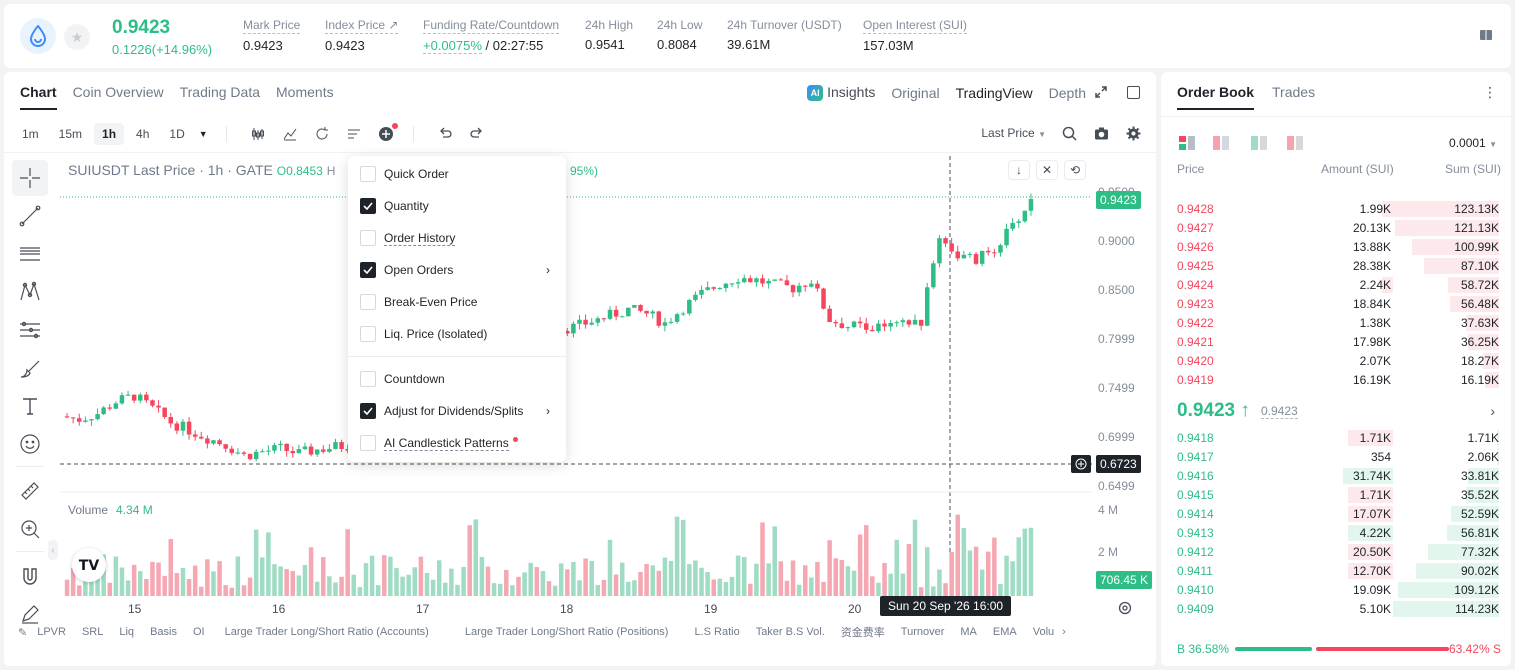 This screenshot has width=1515, height=670. I want to click on horizontal-lines-icon, so click(30, 254).